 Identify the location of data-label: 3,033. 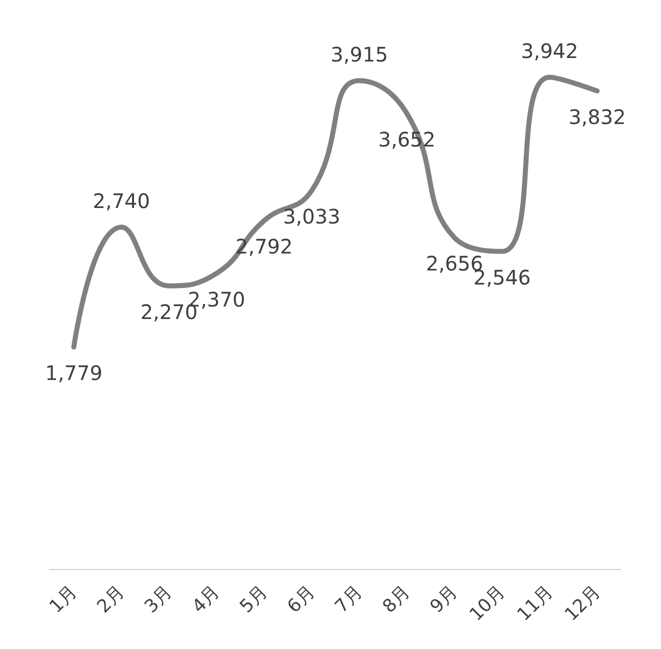
(311, 216).